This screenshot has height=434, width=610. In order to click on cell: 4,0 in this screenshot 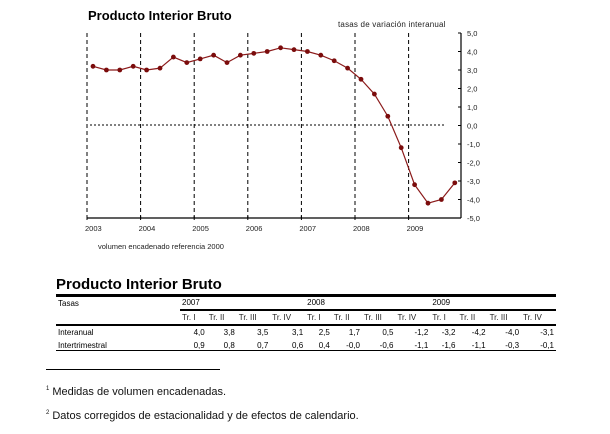, I will do `click(199, 332)`.